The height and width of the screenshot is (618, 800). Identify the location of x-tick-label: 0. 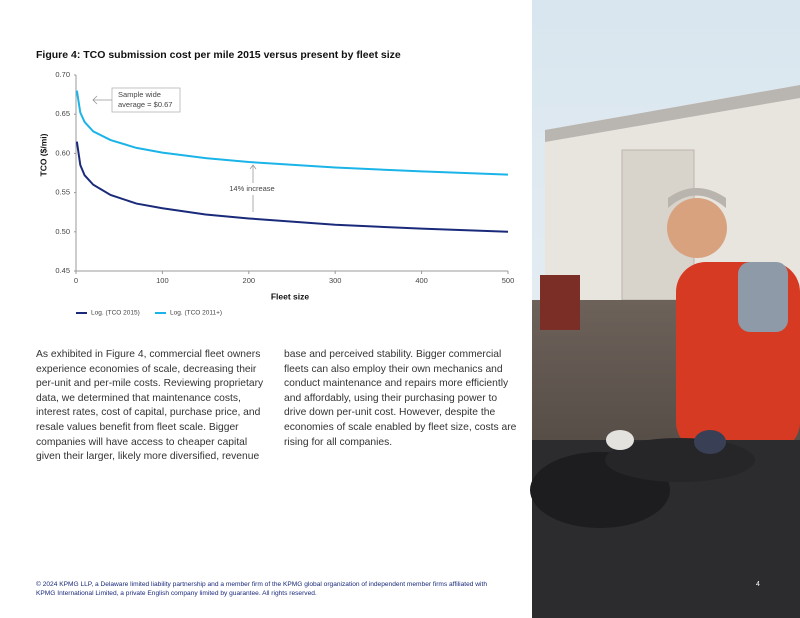
(76, 280).